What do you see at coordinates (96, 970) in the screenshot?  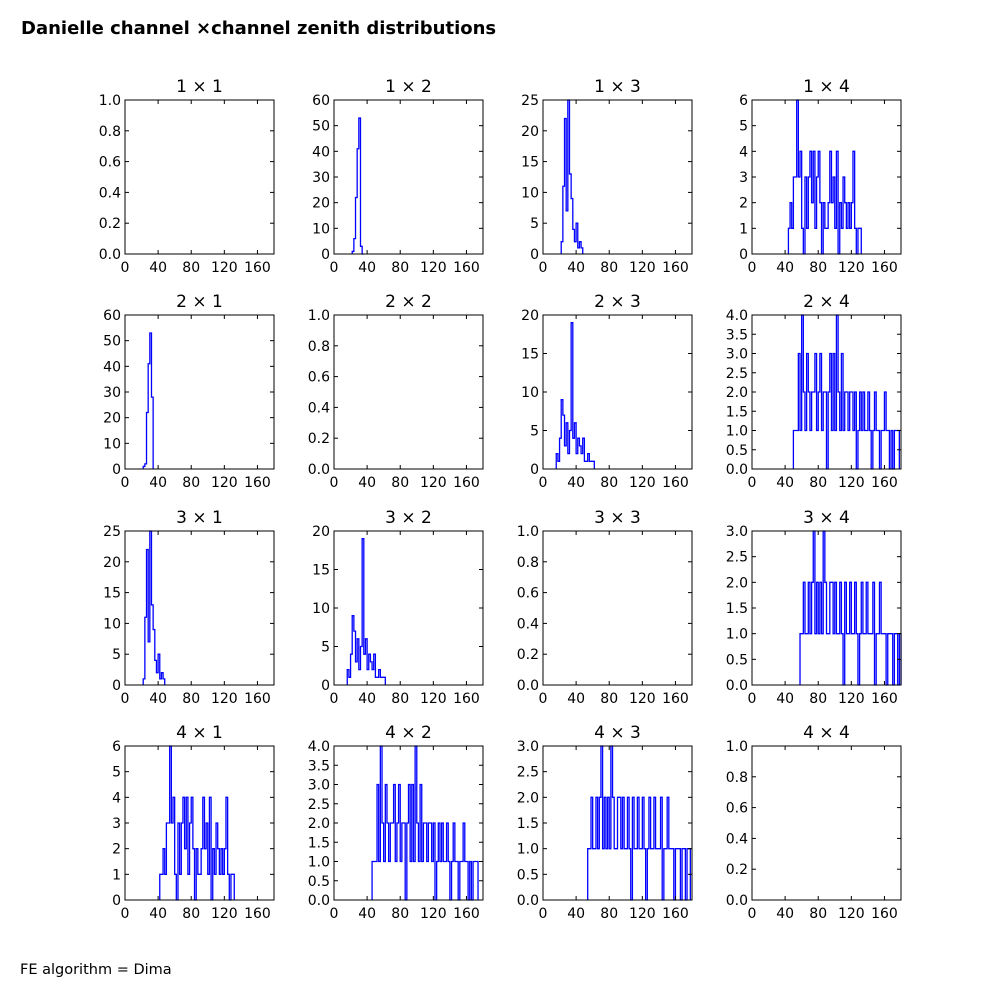 I see `figure-footer: FE algorithm = Dima` at bounding box center [96, 970].